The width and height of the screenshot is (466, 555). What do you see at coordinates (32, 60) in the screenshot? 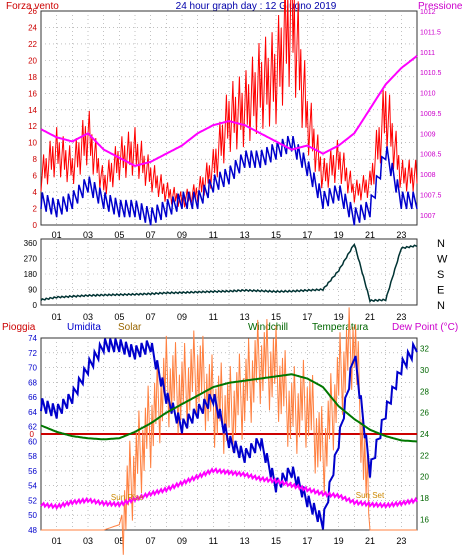
I see `wind-y-tick: 20` at bounding box center [32, 60].